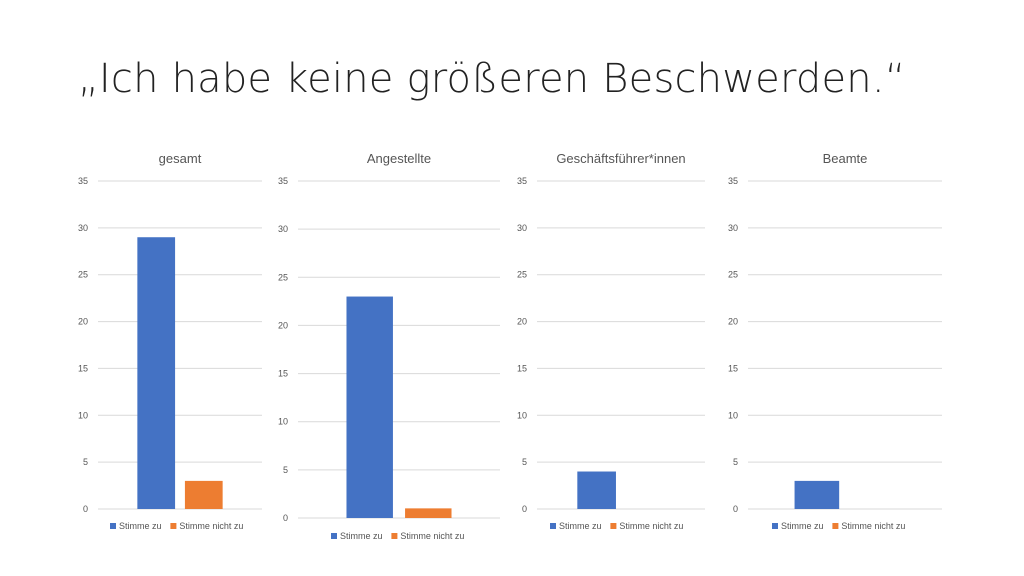 The image size is (1024, 576). Describe the element at coordinates (285, 470) in the screenshot. I see `chart-2-y-tick-label: 5` at that location.